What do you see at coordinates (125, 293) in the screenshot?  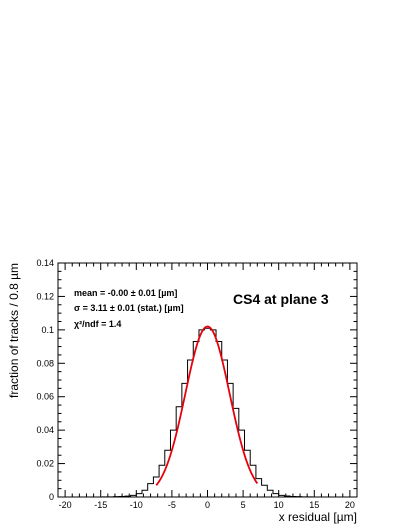 I see `stat-mean: mean = -0.00 ± 0.01 [µm]` at bounding box center [125, 293].